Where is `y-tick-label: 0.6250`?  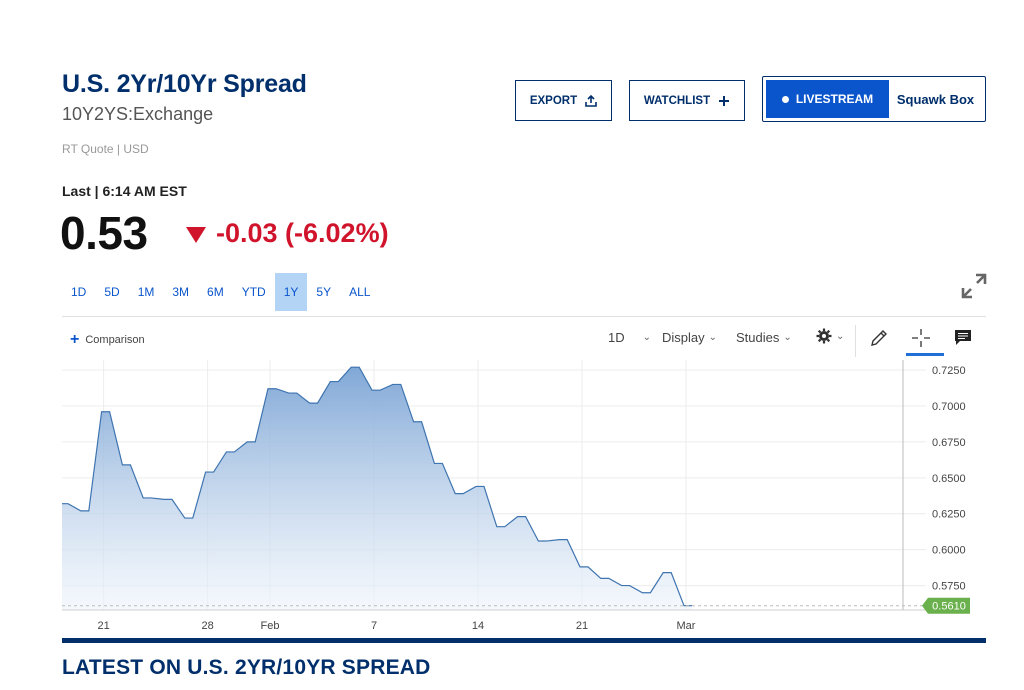 y-tick-label: 0.6250 is located at coordinates (949, 515).